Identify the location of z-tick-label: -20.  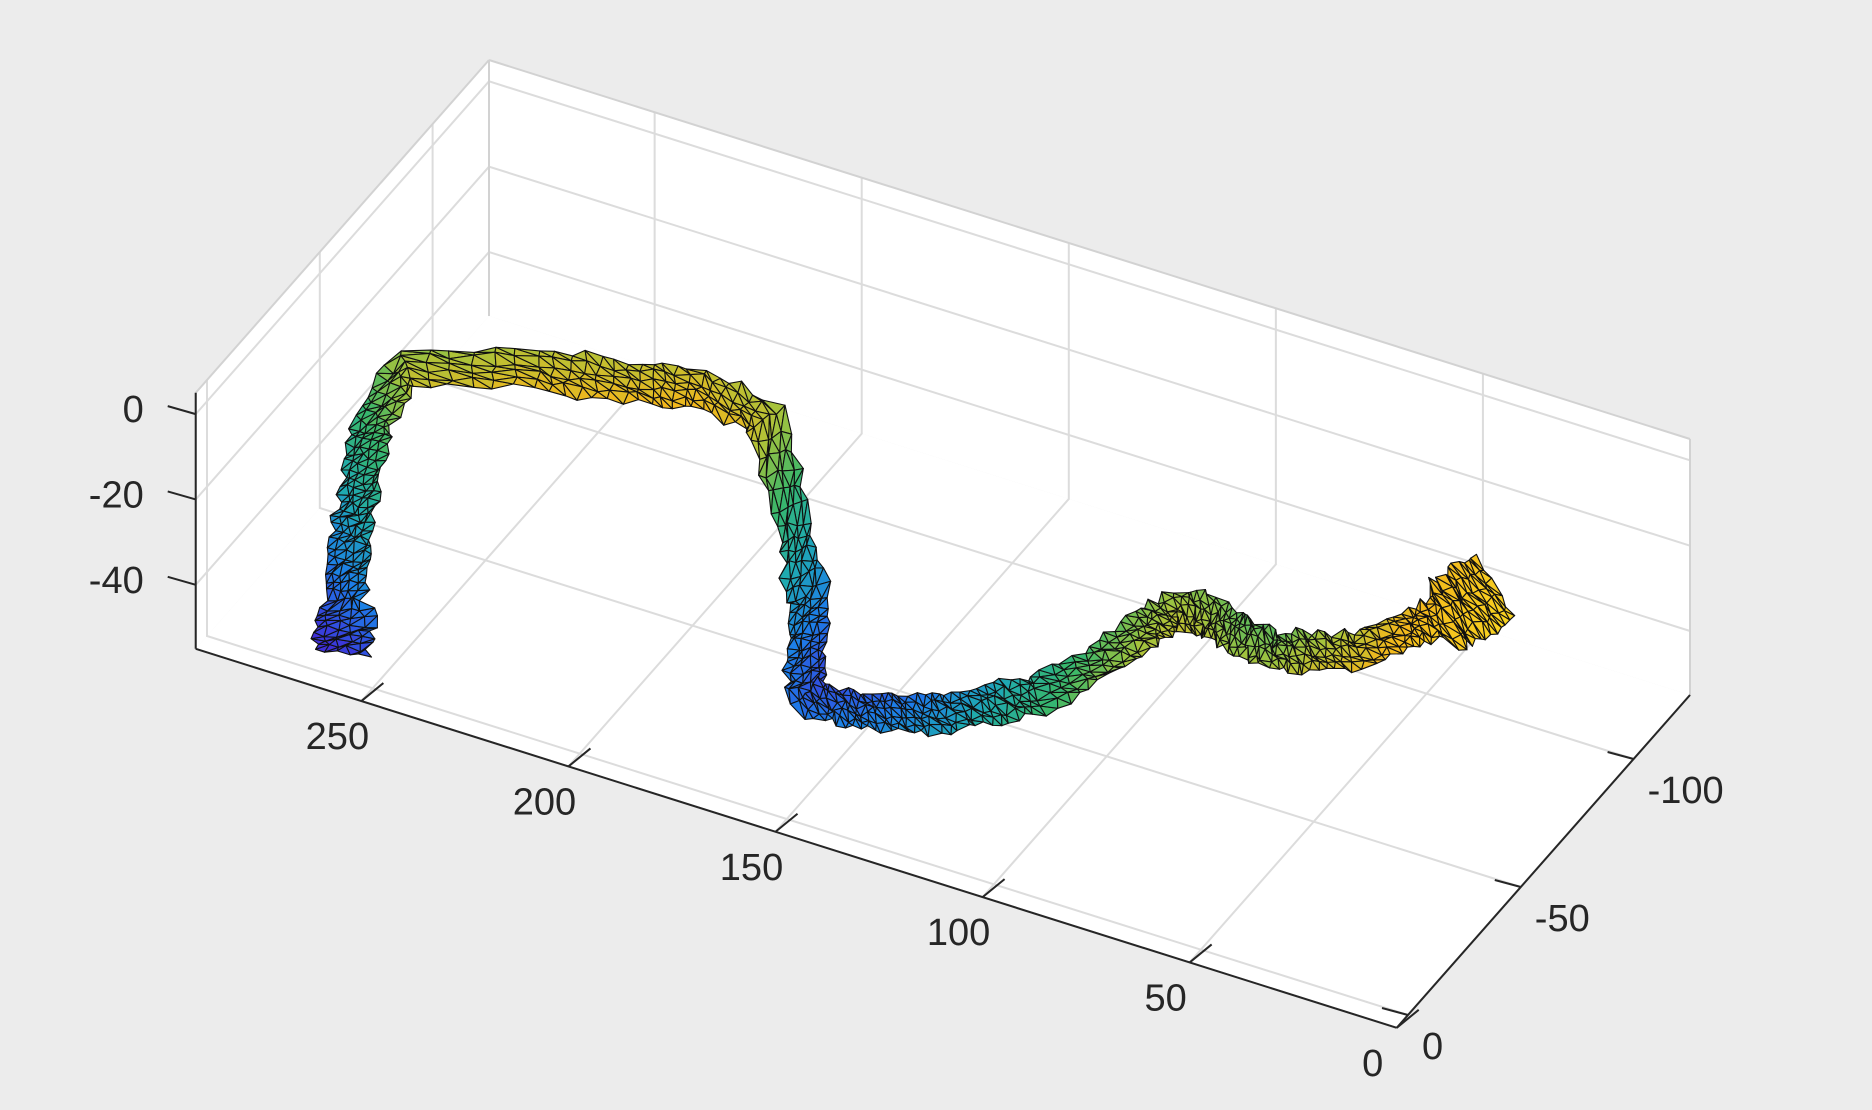
(116, 495).